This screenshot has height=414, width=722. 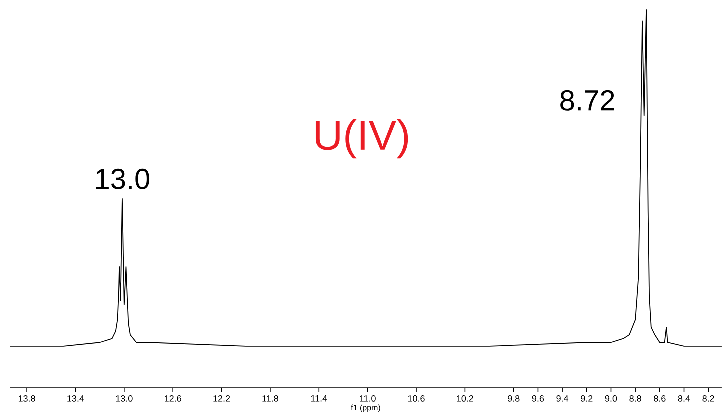 I want to click on x-tick-label: 11.0, so click(x=368, y=399).